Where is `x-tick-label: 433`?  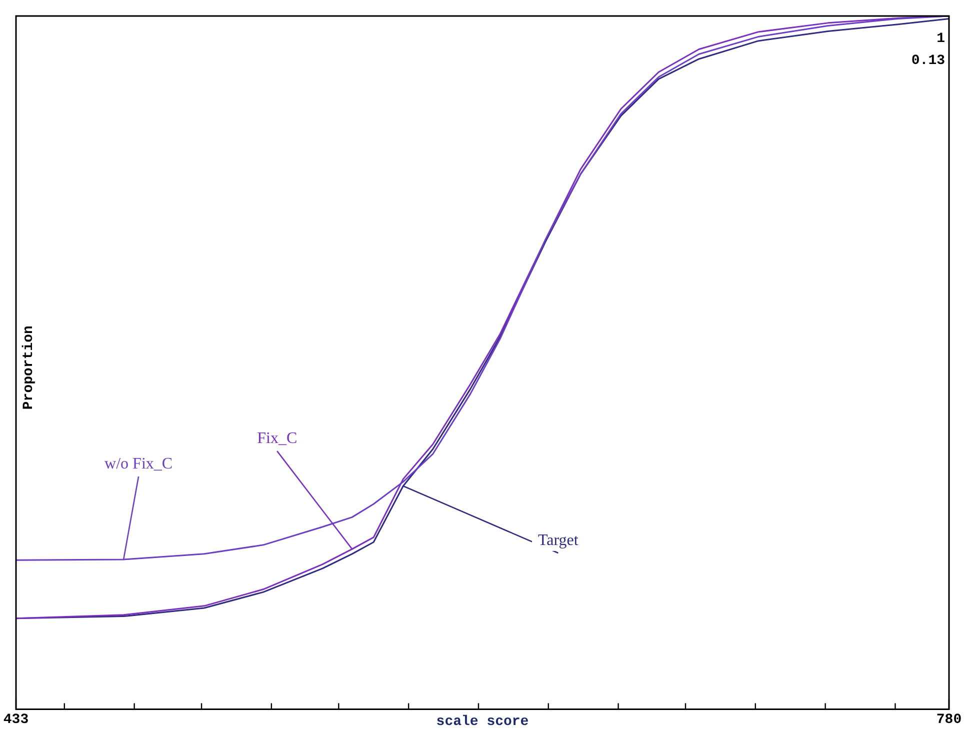
x-tick-label: 433 is located at coordinates (16, 720).